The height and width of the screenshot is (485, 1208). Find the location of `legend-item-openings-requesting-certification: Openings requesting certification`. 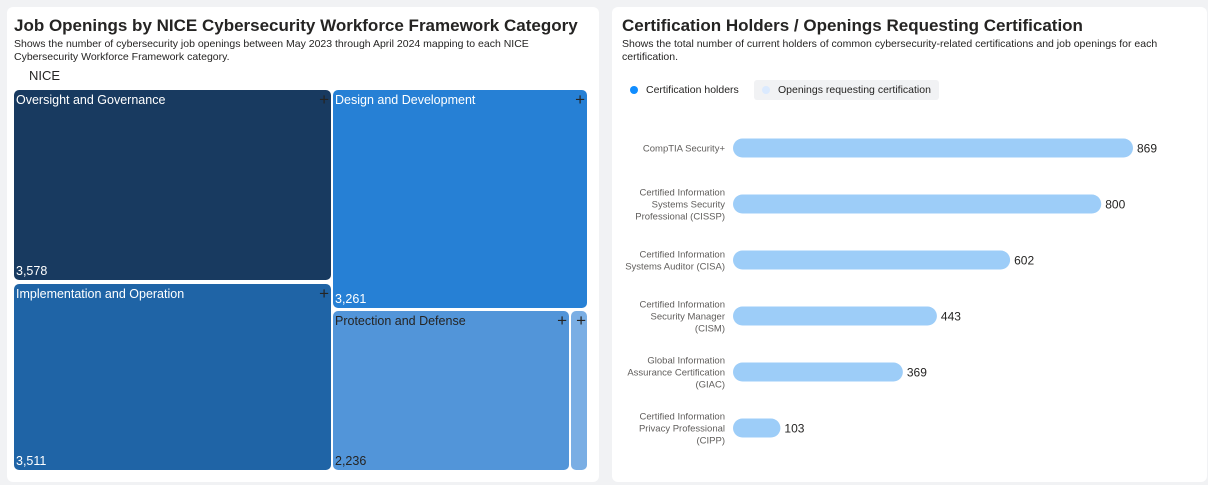

legend-item-openings-requesting-certification: Openings requesting certification is located at coordinates (846, 90).